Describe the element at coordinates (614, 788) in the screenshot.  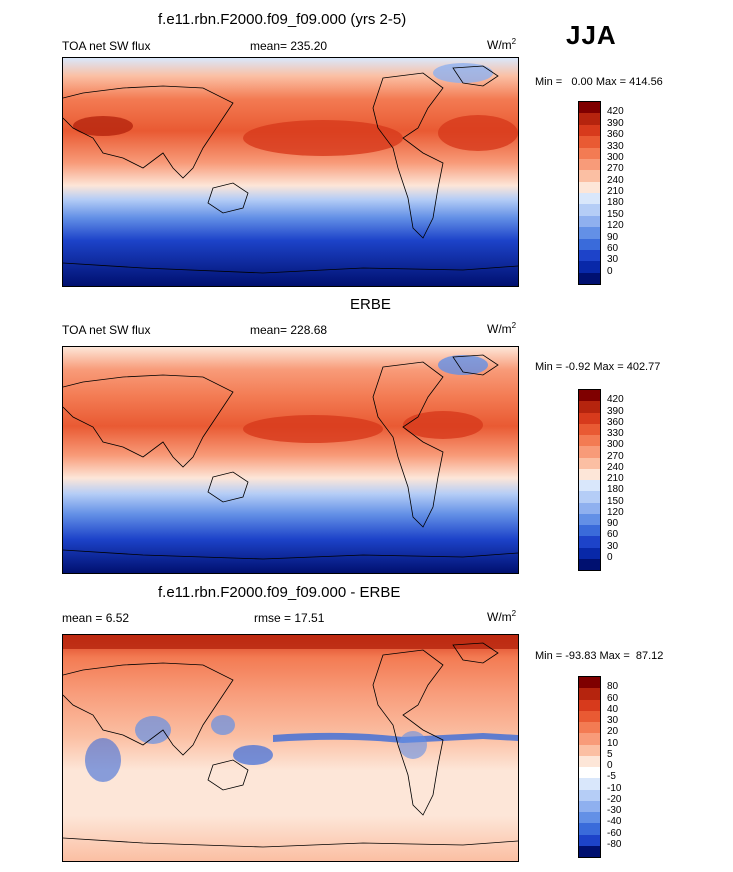
I see `colorbar-tick-label: -10` at that location.